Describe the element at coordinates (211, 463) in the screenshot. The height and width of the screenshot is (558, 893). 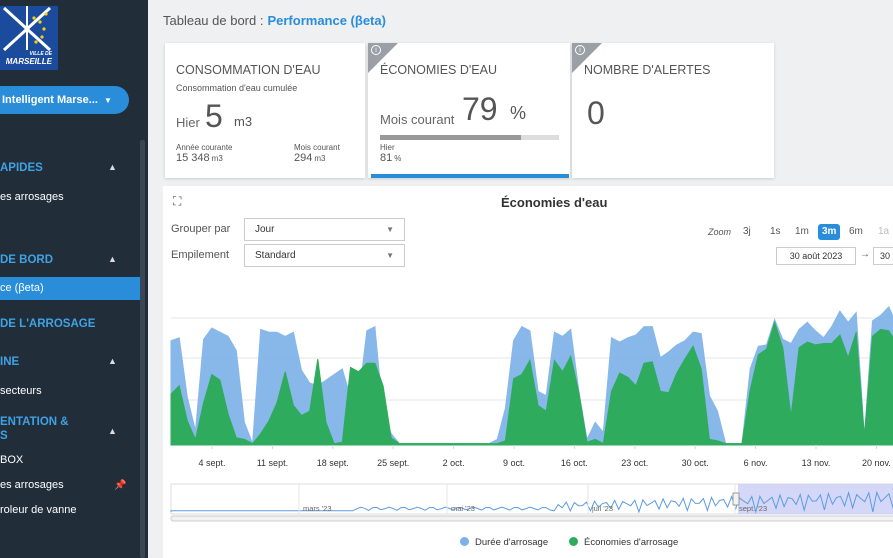
I see `x-tick-label: 4 sept.` at that location.